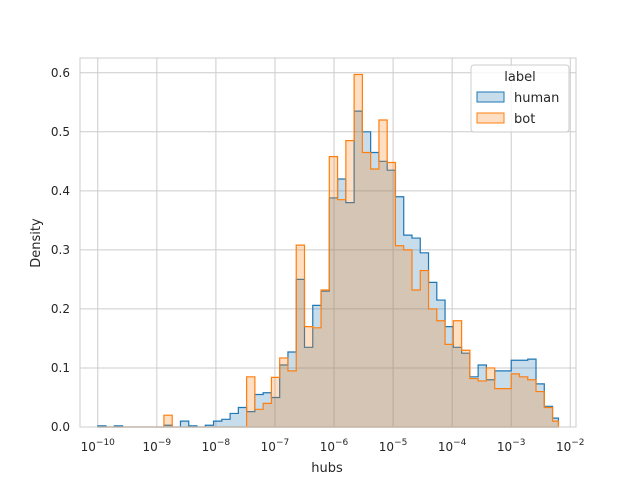 The width and height of the screenshot is (640, 484). Describe the element at coordinates (60, 368) in the screenshot. I see `y-tick-label: 0.1` at that location.